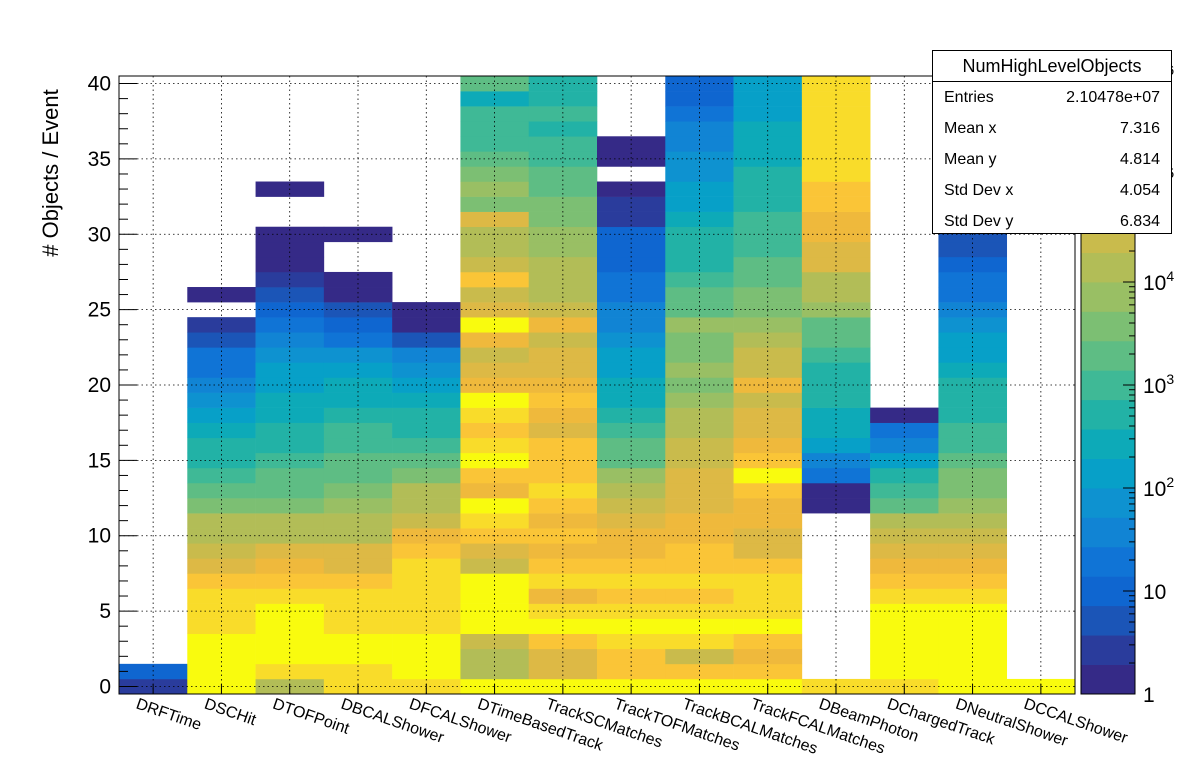  I want to click on y-tick-label: 35, so click(99, 159).